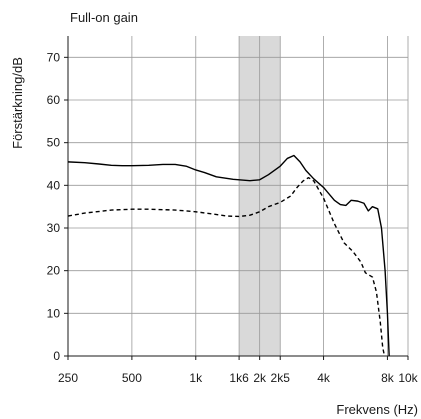 The width and height of the screenshot is (421, 419). I want to click on x-tick-label: 4k, so click(324, 378).